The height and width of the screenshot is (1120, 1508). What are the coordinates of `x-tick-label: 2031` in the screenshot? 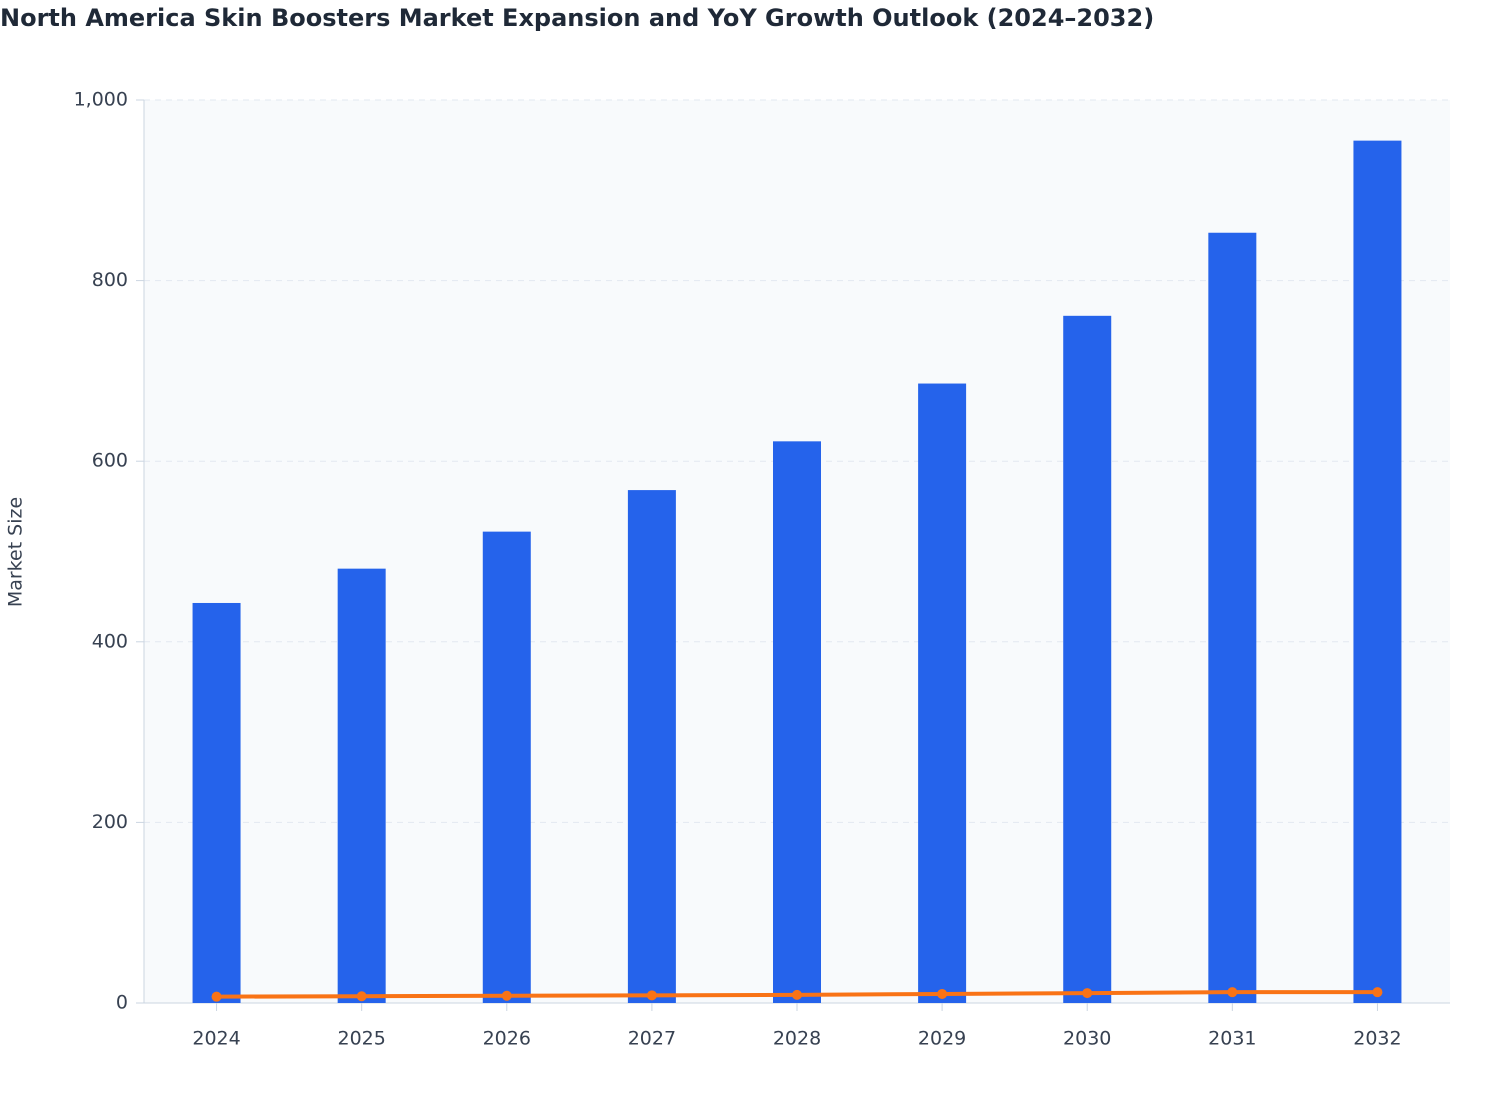 It's located at (1232, 1039).